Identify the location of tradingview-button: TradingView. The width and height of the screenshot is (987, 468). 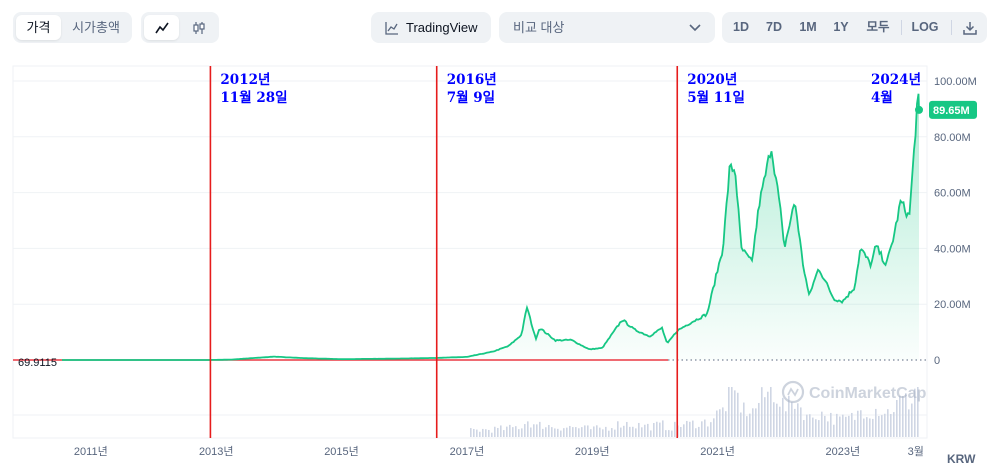
(431, 27).